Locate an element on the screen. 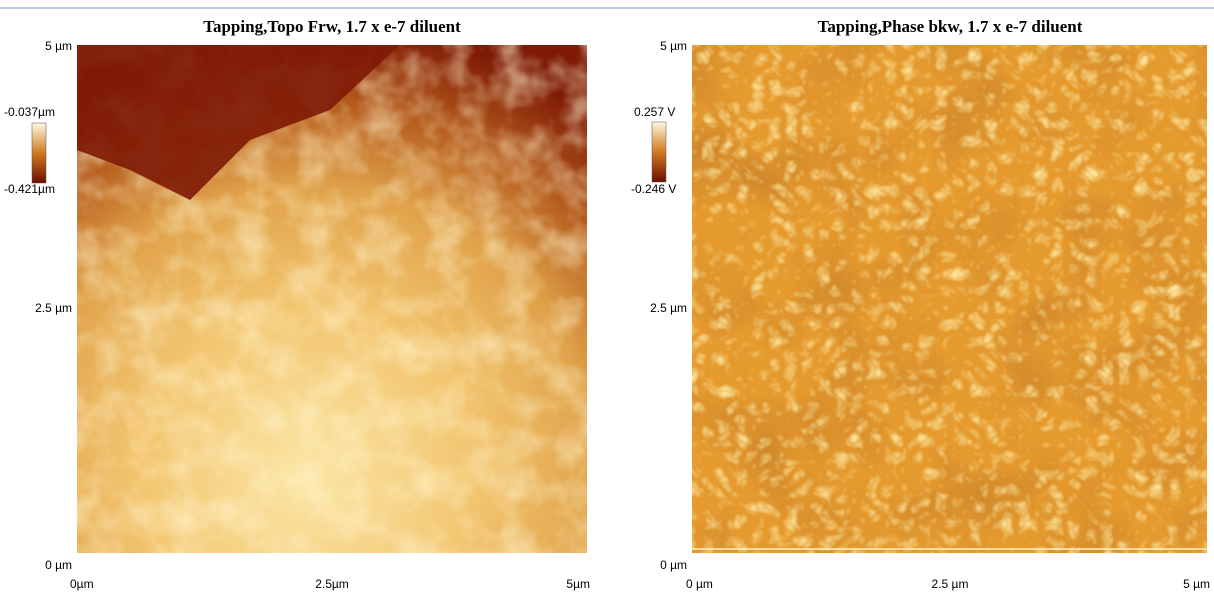 The image size is (1214, 594). x-label: 2.5µm is located at coordinates (332, 584).